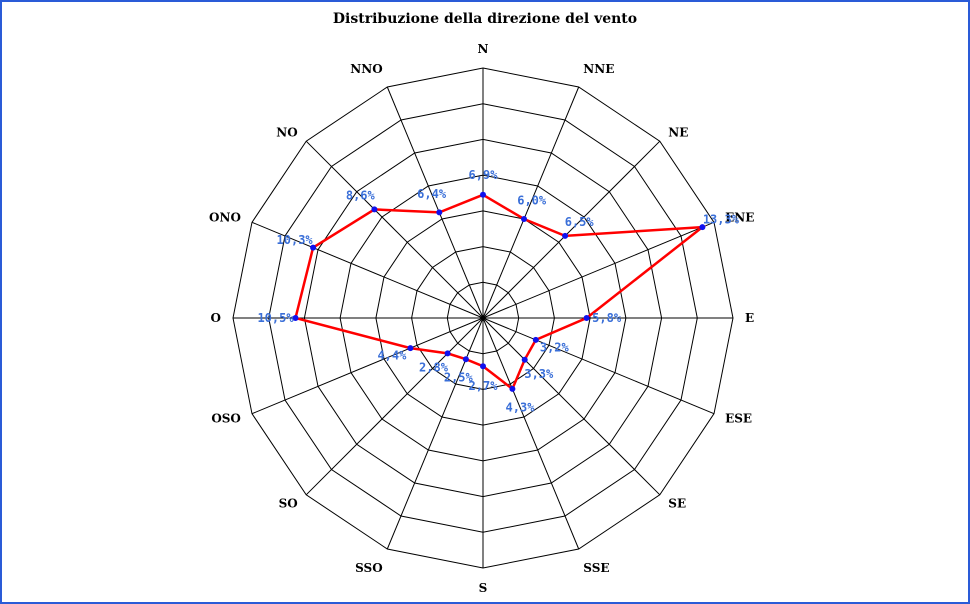  Describe the element at coordinates (485, 19) in the screenshot. I see `chart-title: Distribuzione della direzione del vento` at that location.